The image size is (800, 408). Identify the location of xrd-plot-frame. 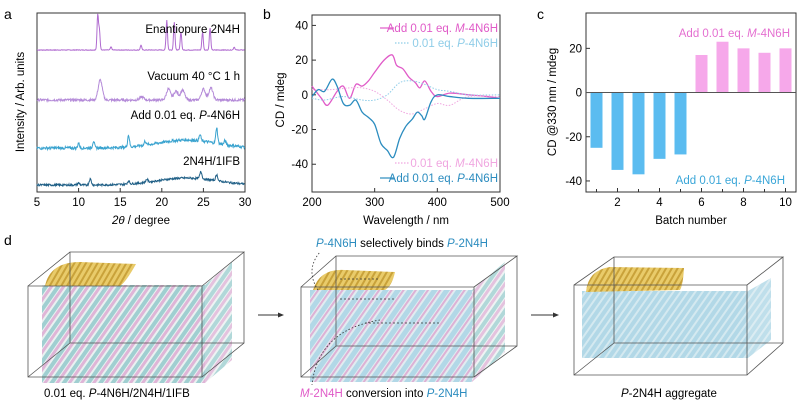
(141, 102).